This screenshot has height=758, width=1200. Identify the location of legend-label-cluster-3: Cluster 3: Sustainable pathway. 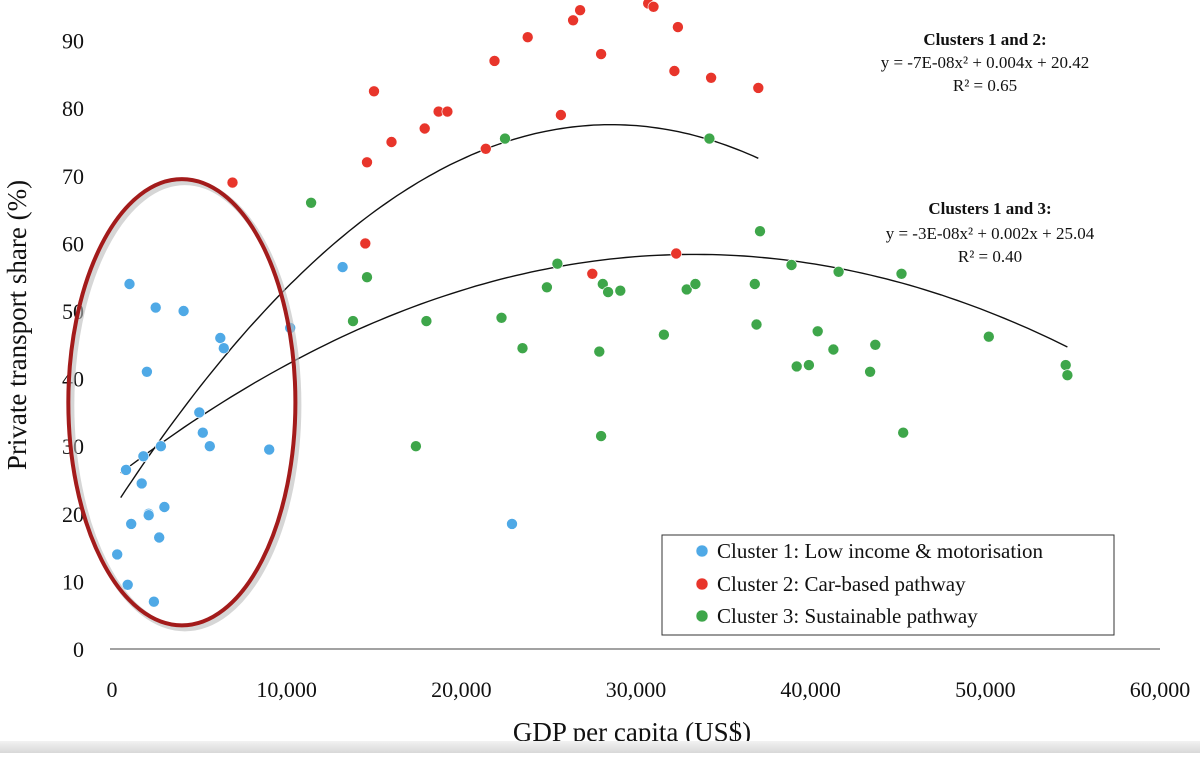
(847, 616).